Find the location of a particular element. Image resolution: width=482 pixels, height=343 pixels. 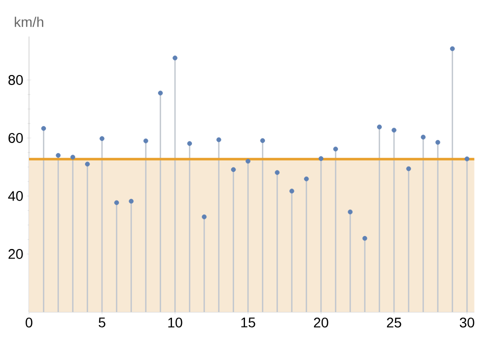

x-tick-label: 20 is located at coordinates (321, 323).